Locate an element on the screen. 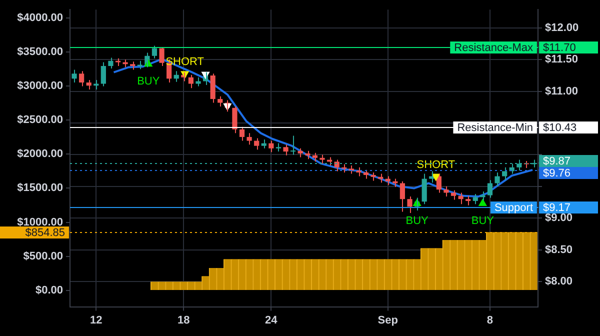  y2-tick-label: $9.17 is located at coordinates (557, 208).